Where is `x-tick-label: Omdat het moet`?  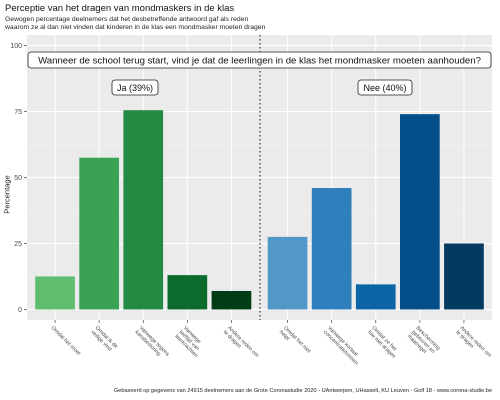 x-tick-label: Omdat het moet is located at coordinates (66, 341).